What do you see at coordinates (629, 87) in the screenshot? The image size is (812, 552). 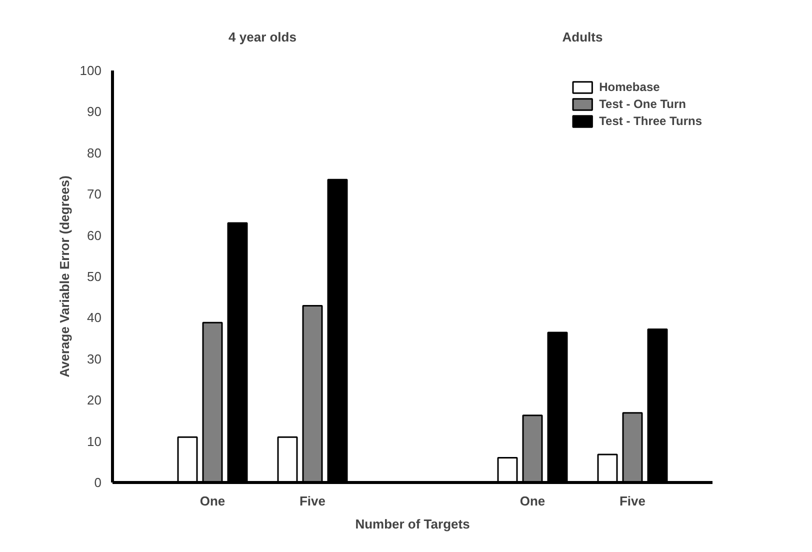 I see `legend-label: Homebase` at bounding box center [629, 87].